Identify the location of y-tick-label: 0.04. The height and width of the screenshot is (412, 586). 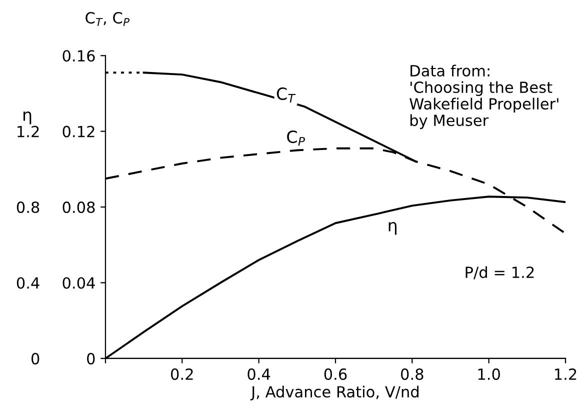
(78, 283).